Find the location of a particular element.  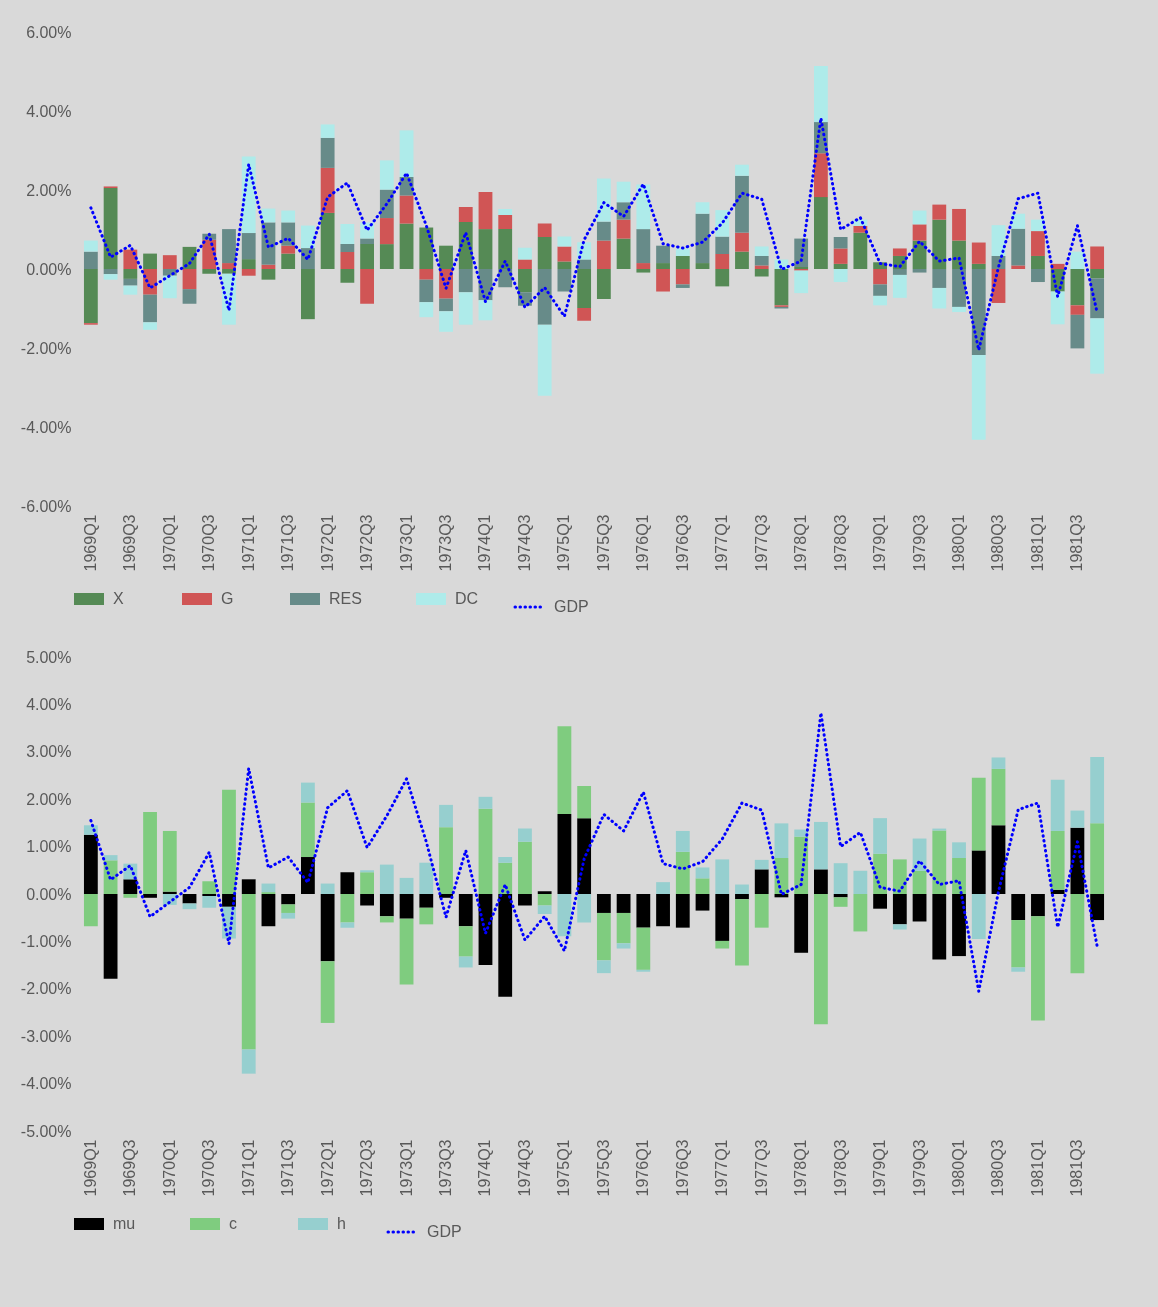

x-tick-label: 1978Q3 is located at coordinates (840, 1168).